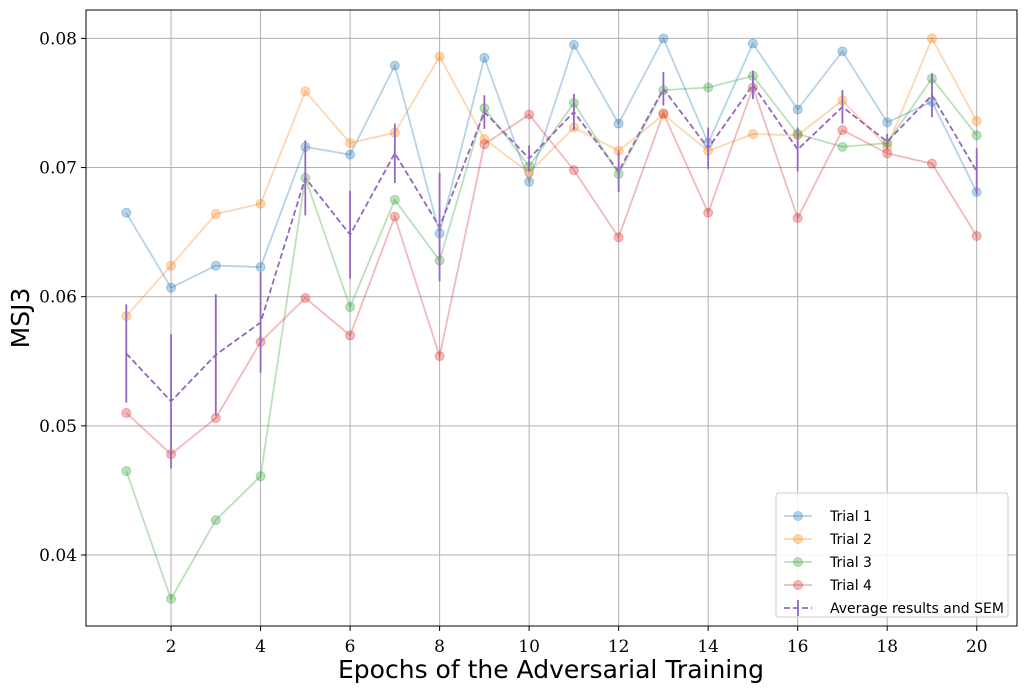 The width and height of the screenshot is (1026, 694). I want to click on y-axis-label: MSJ3, so click(20, 318).